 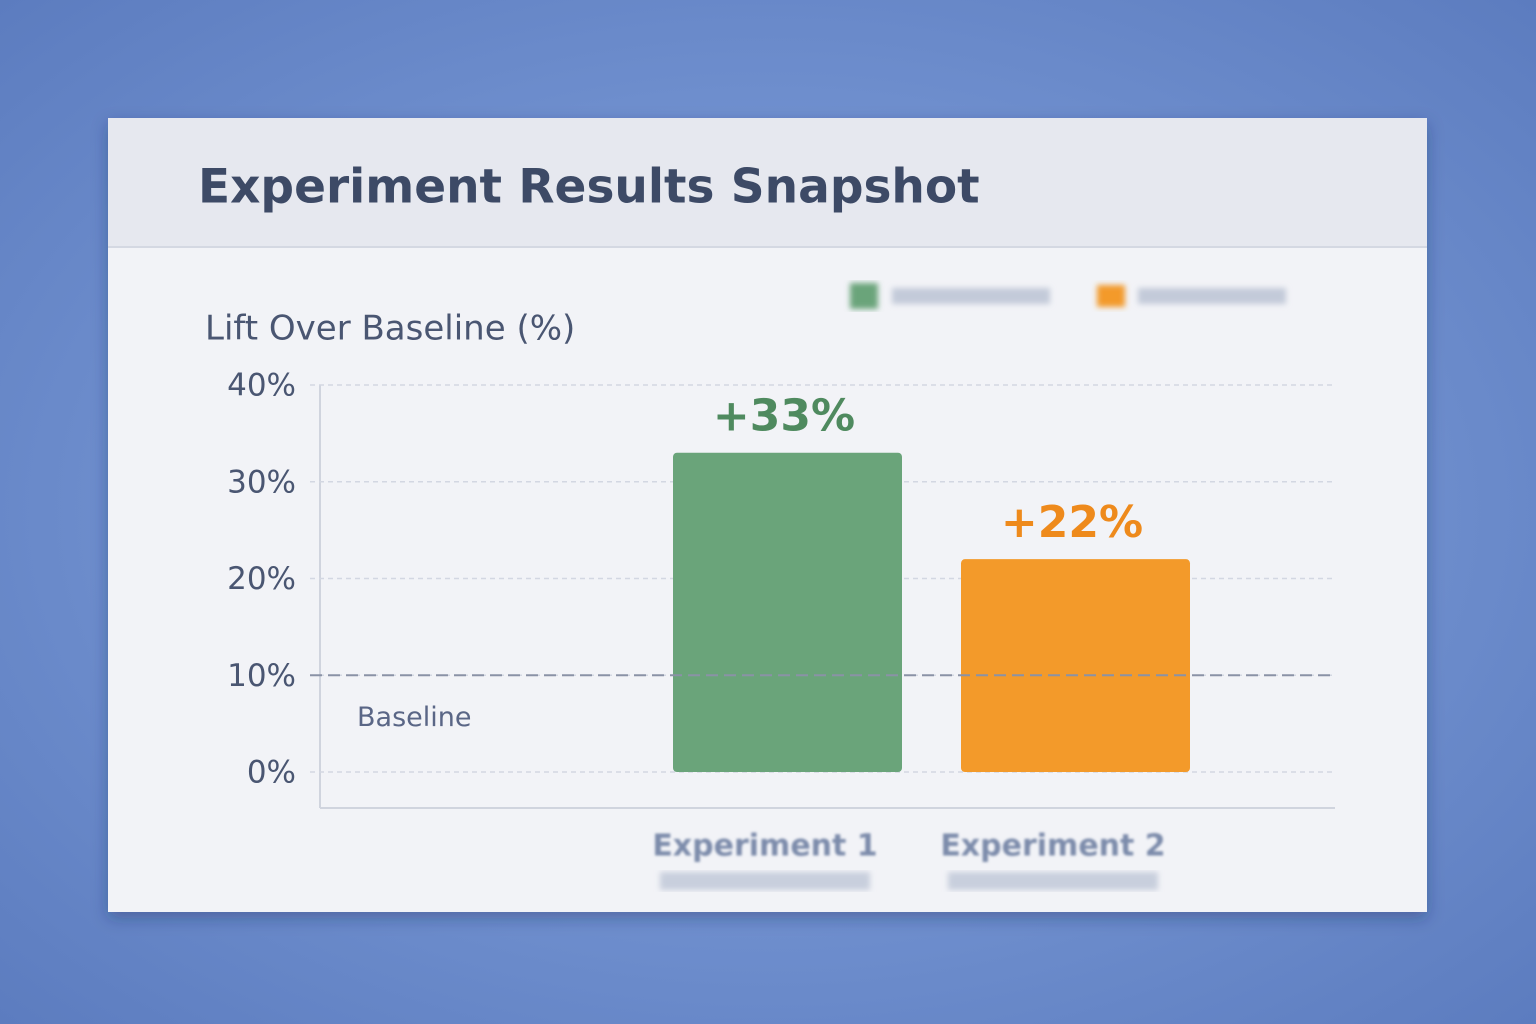 What do you see at coordinates (764, 846) in the screenshot?
I see `x-tick-label: Experiment 1` at bounding box center [764, 846].